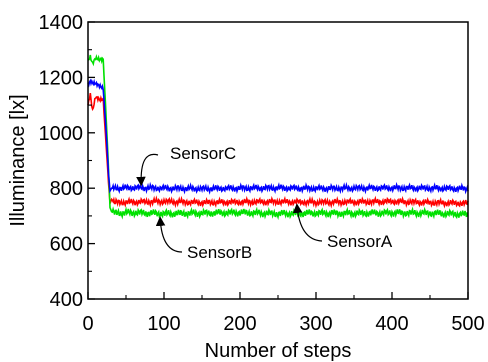 The image size is (488, 362). Describe the element at coordinates (66, 189) in the screenshot. I see `y-tick-label: 800` at that location.